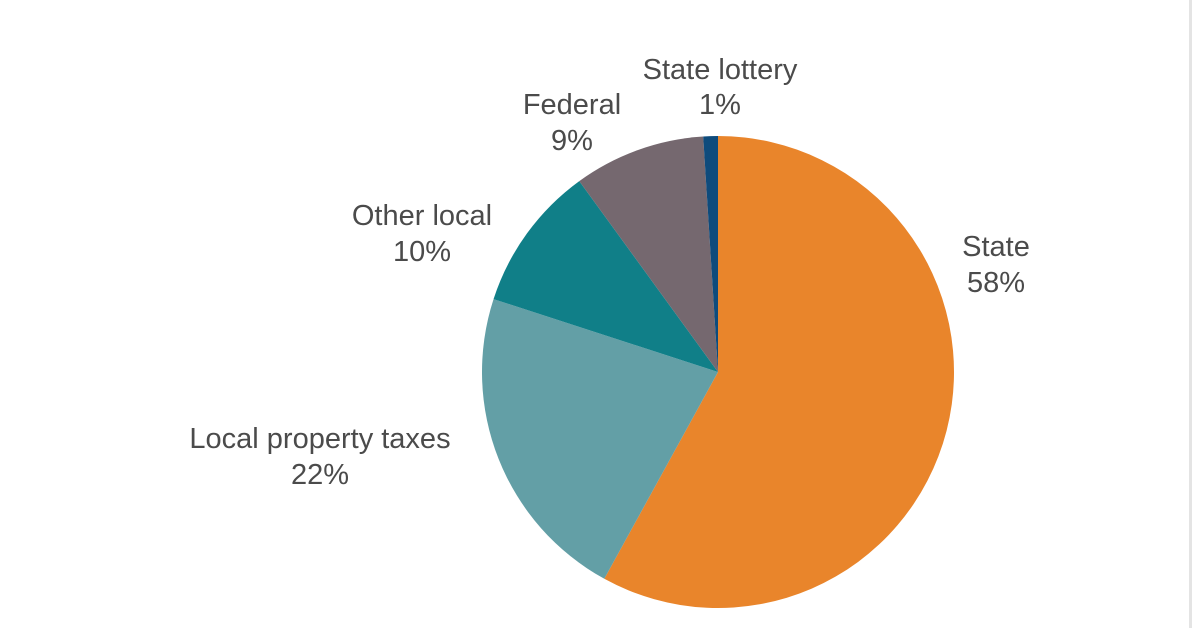 The width and height of the screenshot is (1192, 628). Describe the element at coordinates (422, 252) in the screenshot. I see `slice-value-other-local: 10%` at that location.